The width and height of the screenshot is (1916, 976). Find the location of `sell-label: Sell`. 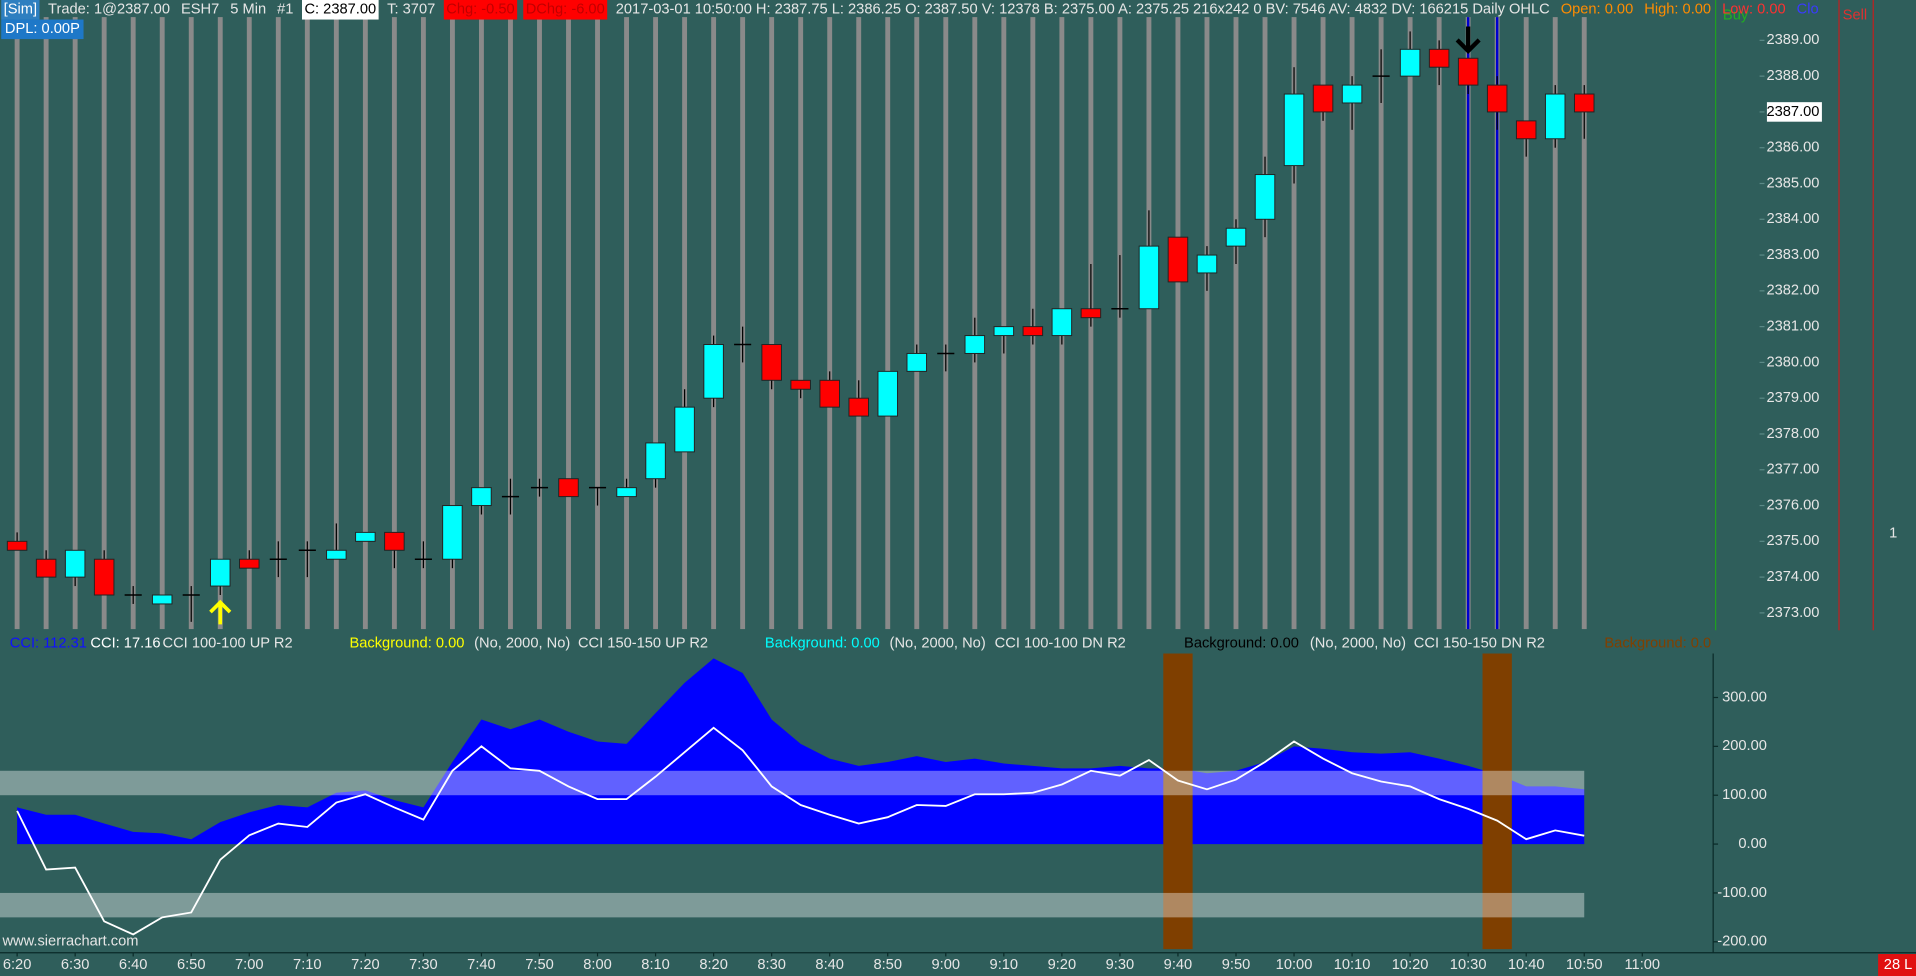

sell-label: Sell is located at coordinates (1855, 16).